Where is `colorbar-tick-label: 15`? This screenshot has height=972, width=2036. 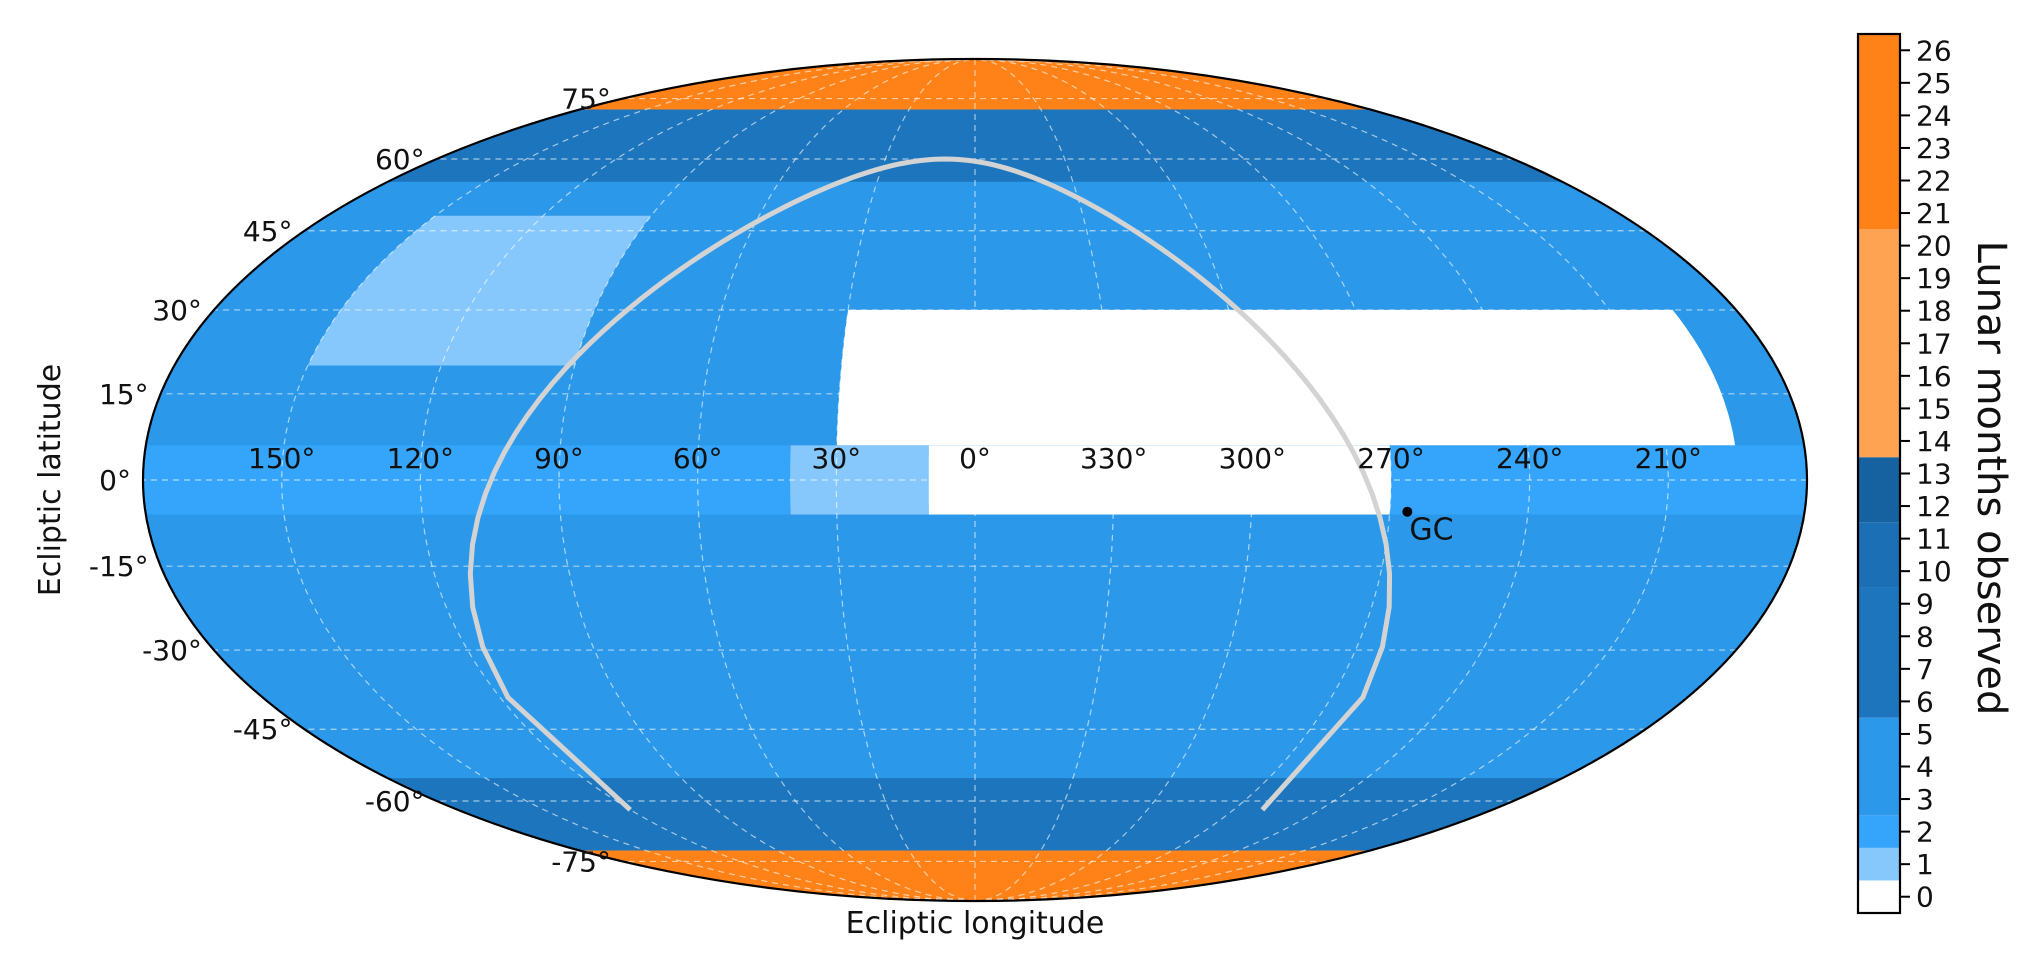 colorbar-tick-label: 15 is located at coordinates (1934, 408).